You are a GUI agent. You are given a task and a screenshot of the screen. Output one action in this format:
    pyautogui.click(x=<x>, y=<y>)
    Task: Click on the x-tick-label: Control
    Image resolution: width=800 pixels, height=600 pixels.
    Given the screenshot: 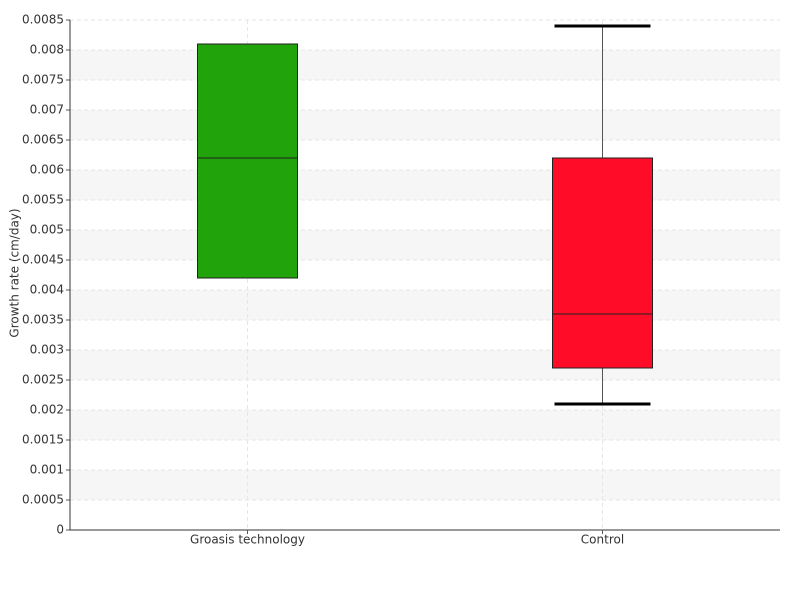 What is the action you would take?
    pyautogui.click(x=602, y=540)
    